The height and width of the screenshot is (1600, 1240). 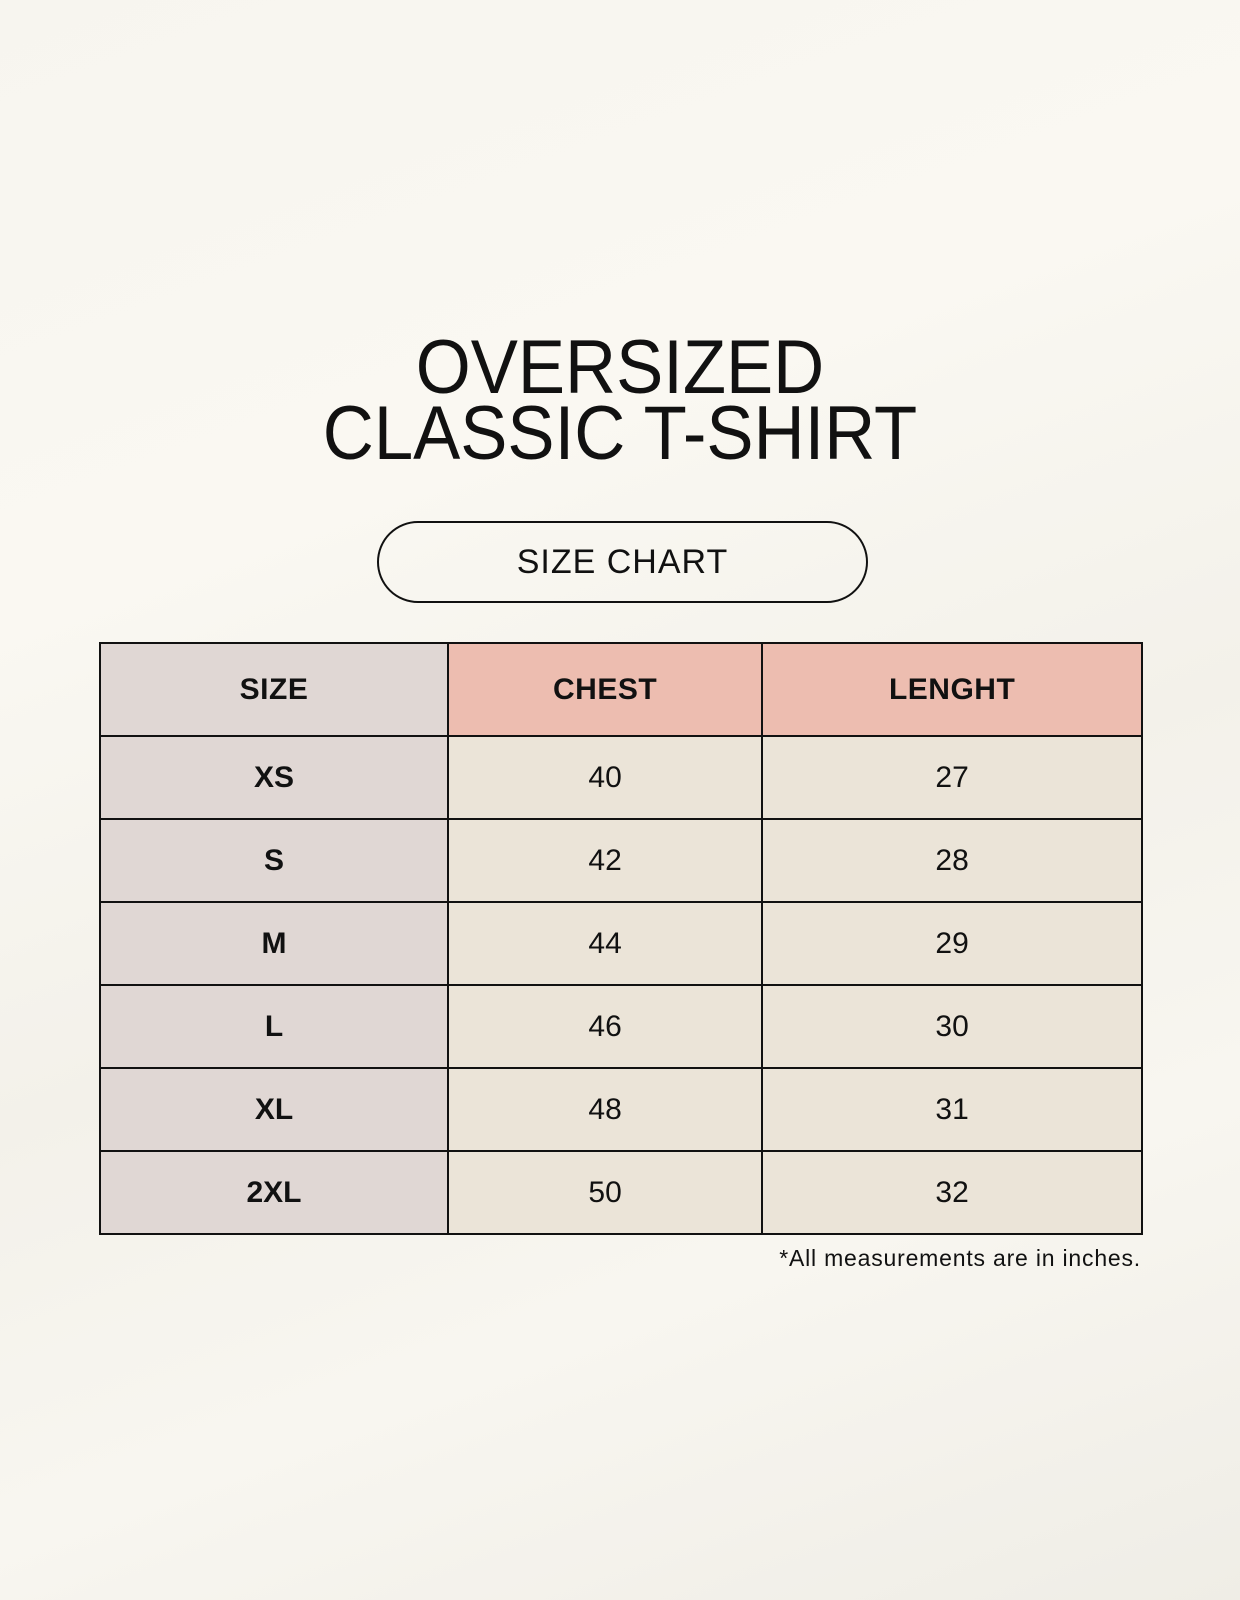 I want to click on table-row: 2XL 50 32, so click(x=621, y=1192).